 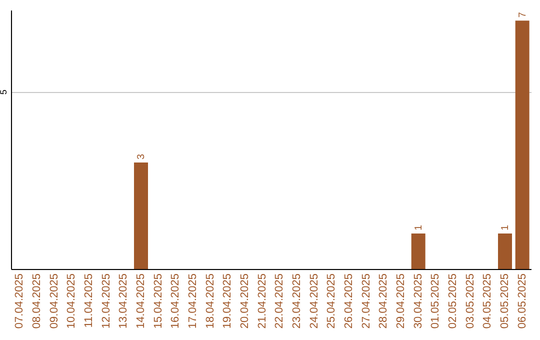 What do you see at coordinates (228, 301) in the screenshot?
I see `x-tick-label: 19.04.2025` at bounding box center [228, 301].